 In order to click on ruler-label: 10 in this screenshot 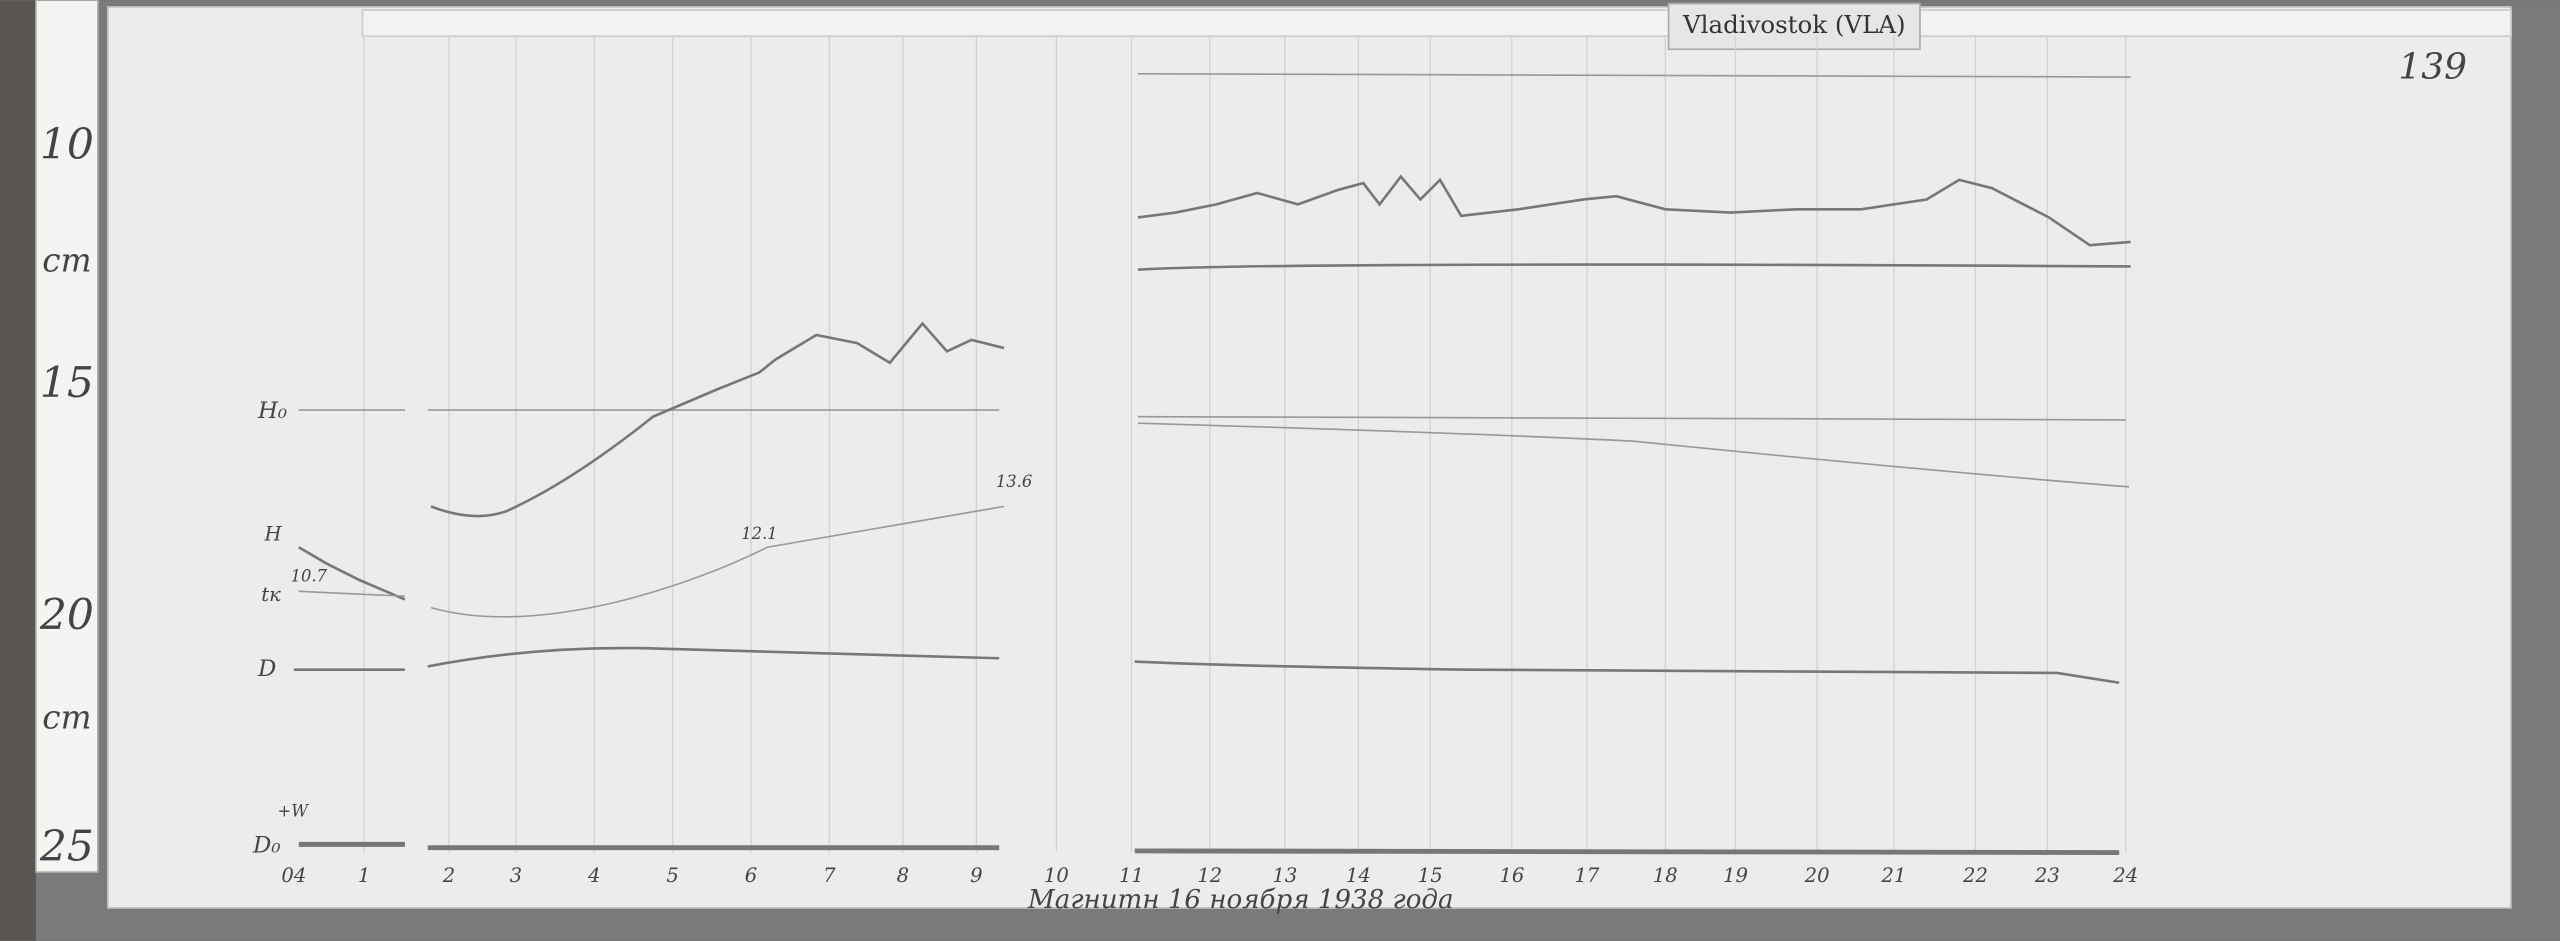, I will do `click(67, 145)`.